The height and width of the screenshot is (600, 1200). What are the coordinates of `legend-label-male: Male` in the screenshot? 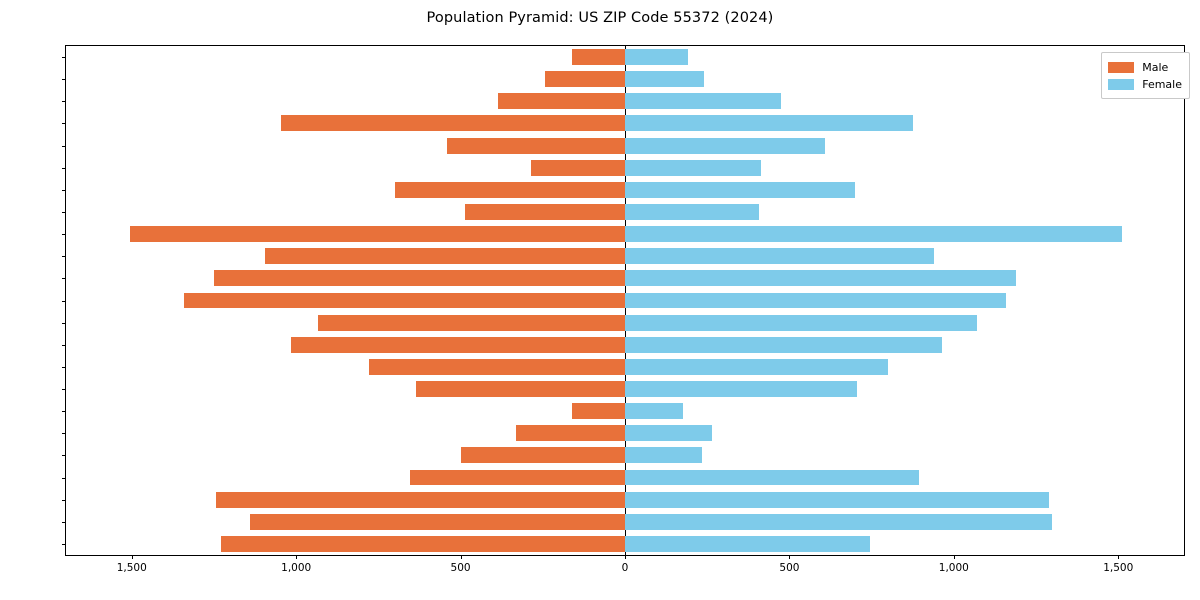 It's located at (1155, 67).